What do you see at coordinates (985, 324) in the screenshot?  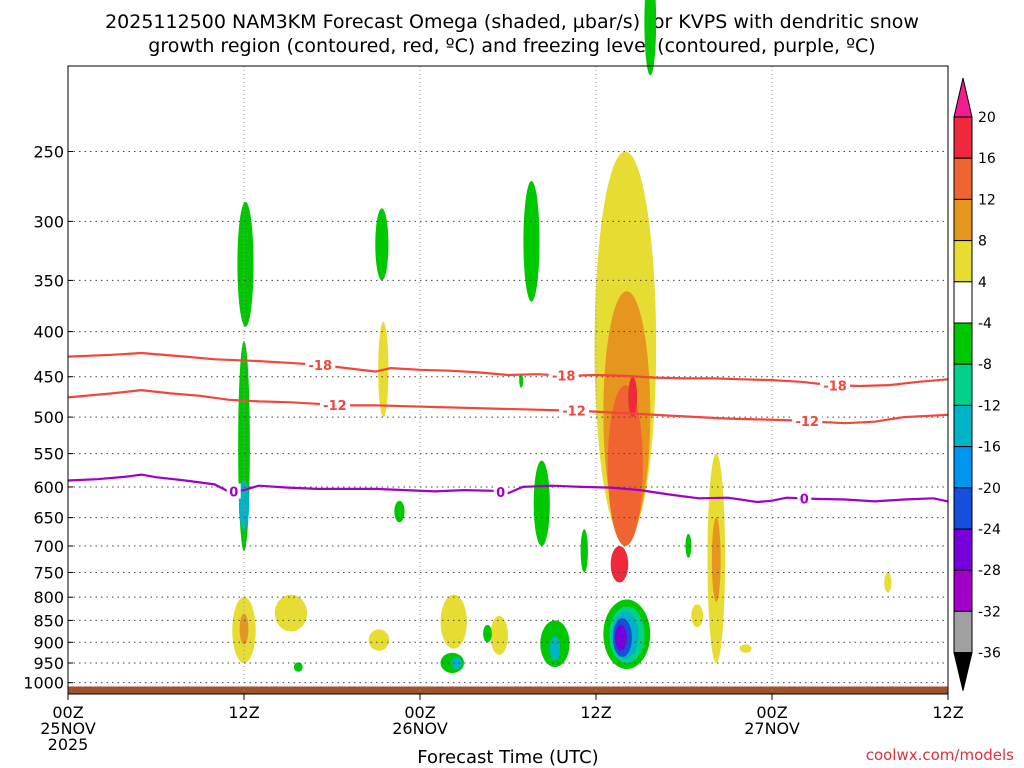 I see `colorbar-label-5: -4` at bounding box center [985, 324].